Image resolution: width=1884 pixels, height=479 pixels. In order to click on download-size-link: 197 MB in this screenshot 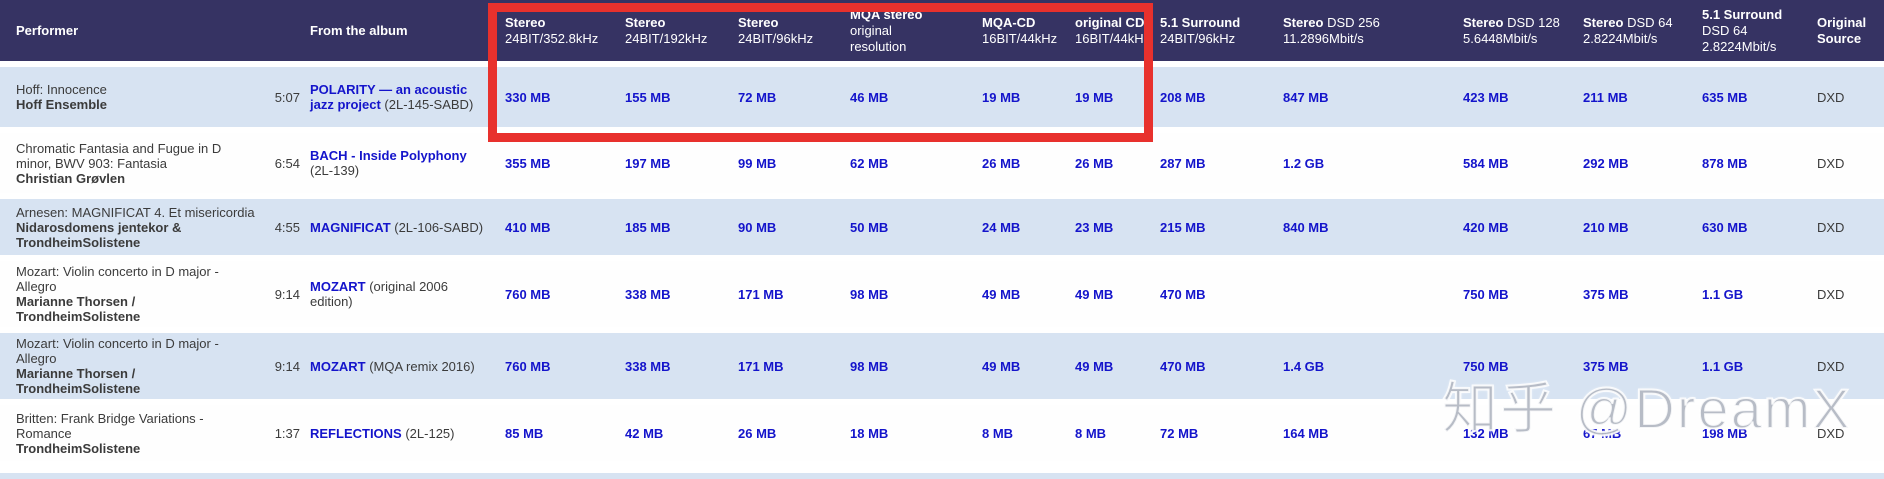, I will do `click(648, 163)`.